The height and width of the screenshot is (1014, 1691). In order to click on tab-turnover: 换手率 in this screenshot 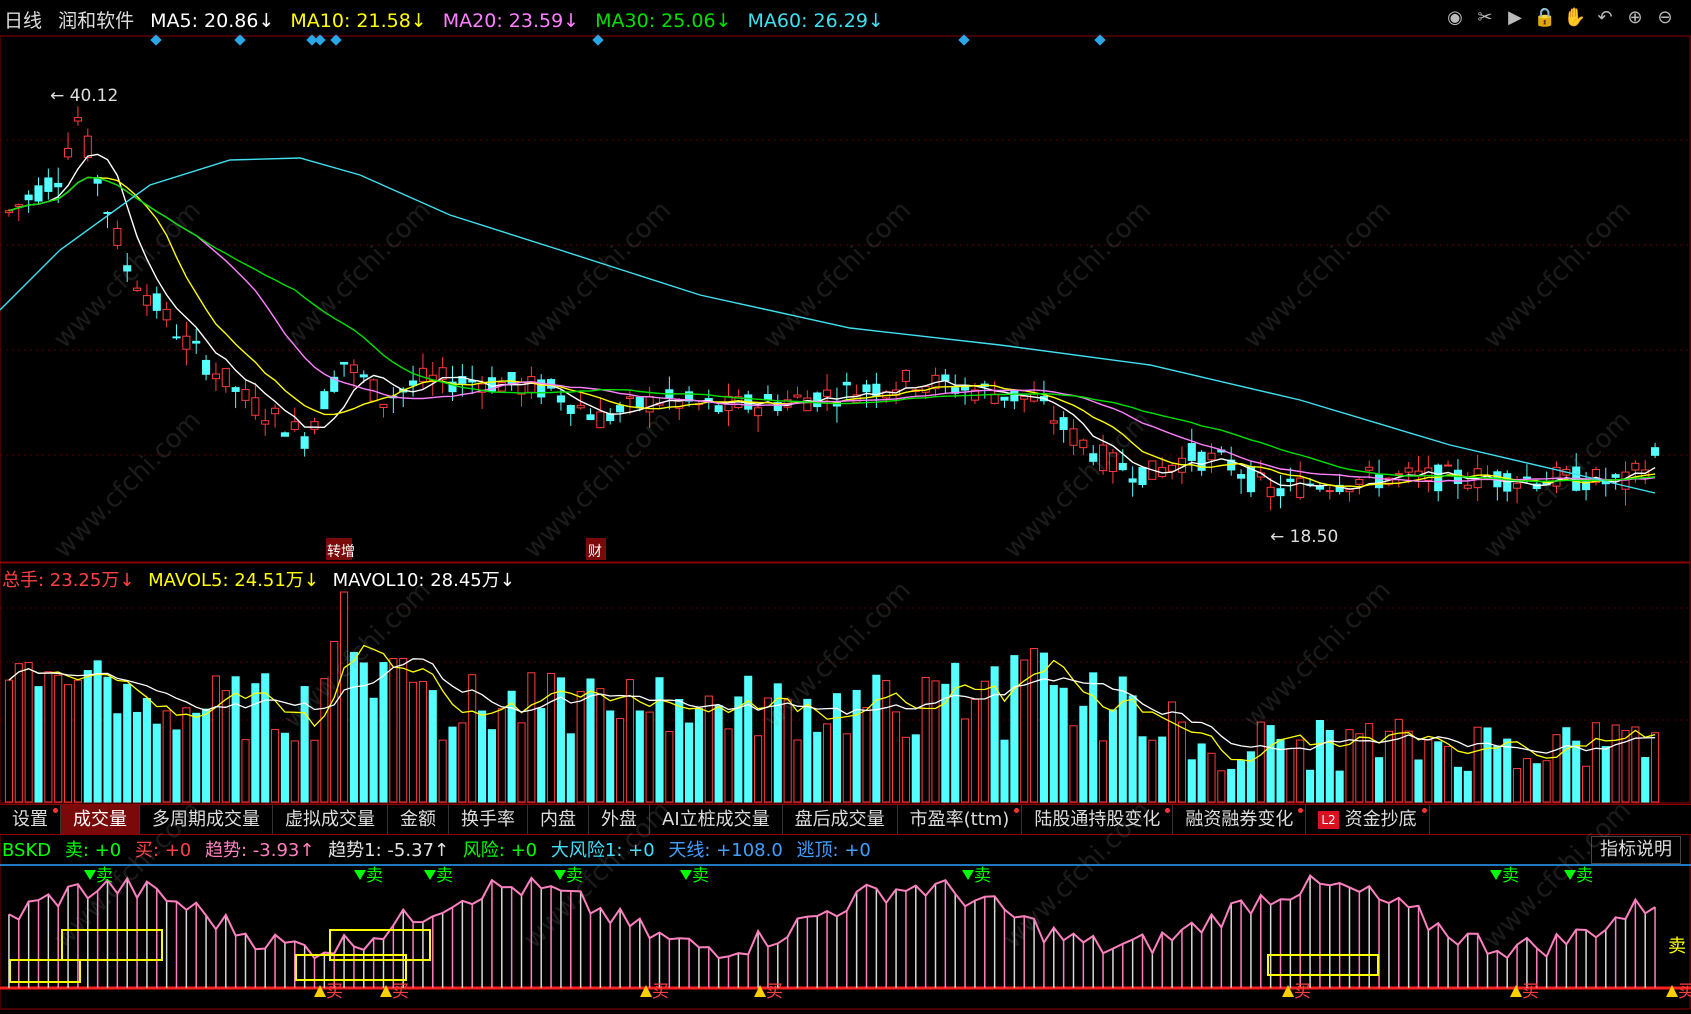, I will do `click(488, 819)`.